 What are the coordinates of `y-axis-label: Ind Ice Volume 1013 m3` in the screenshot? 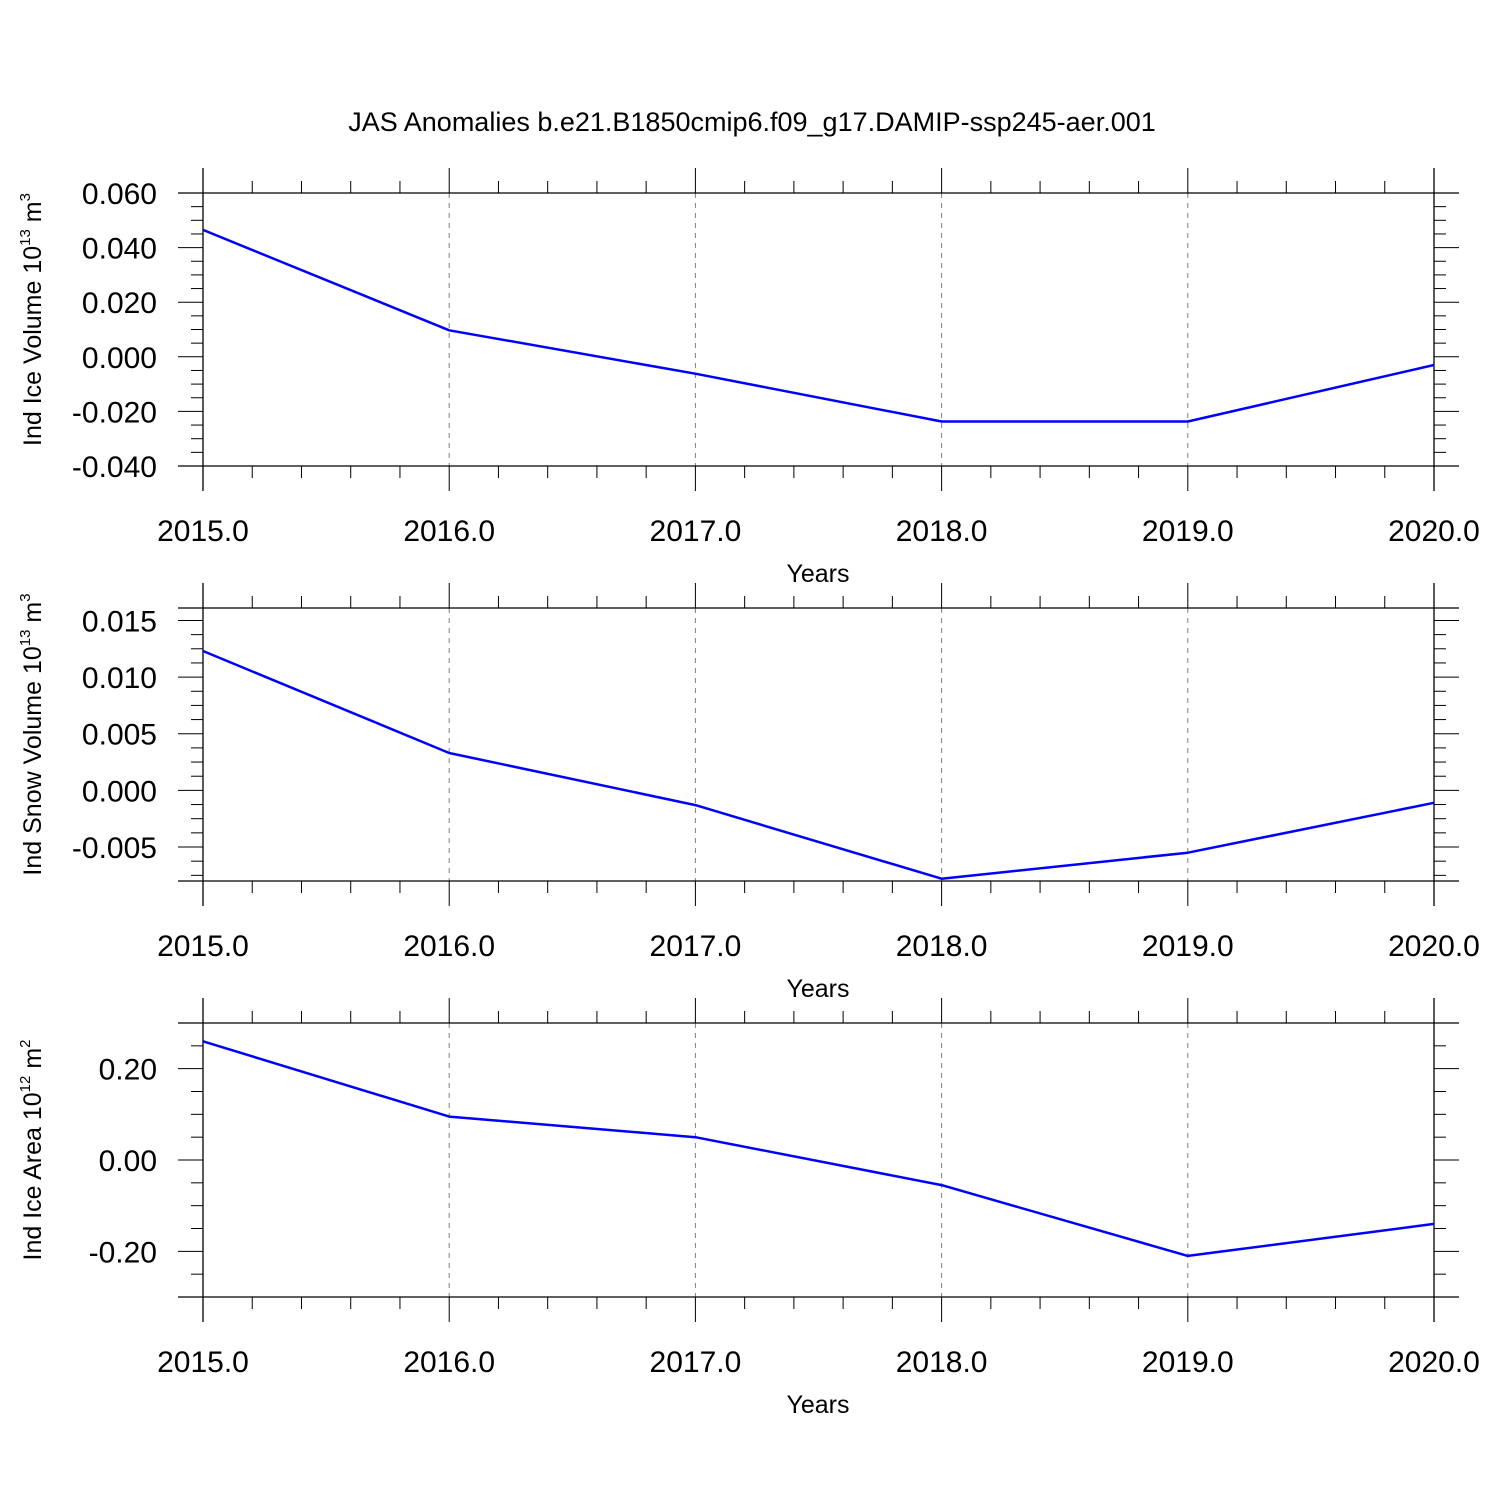 It's located at (32, 319).